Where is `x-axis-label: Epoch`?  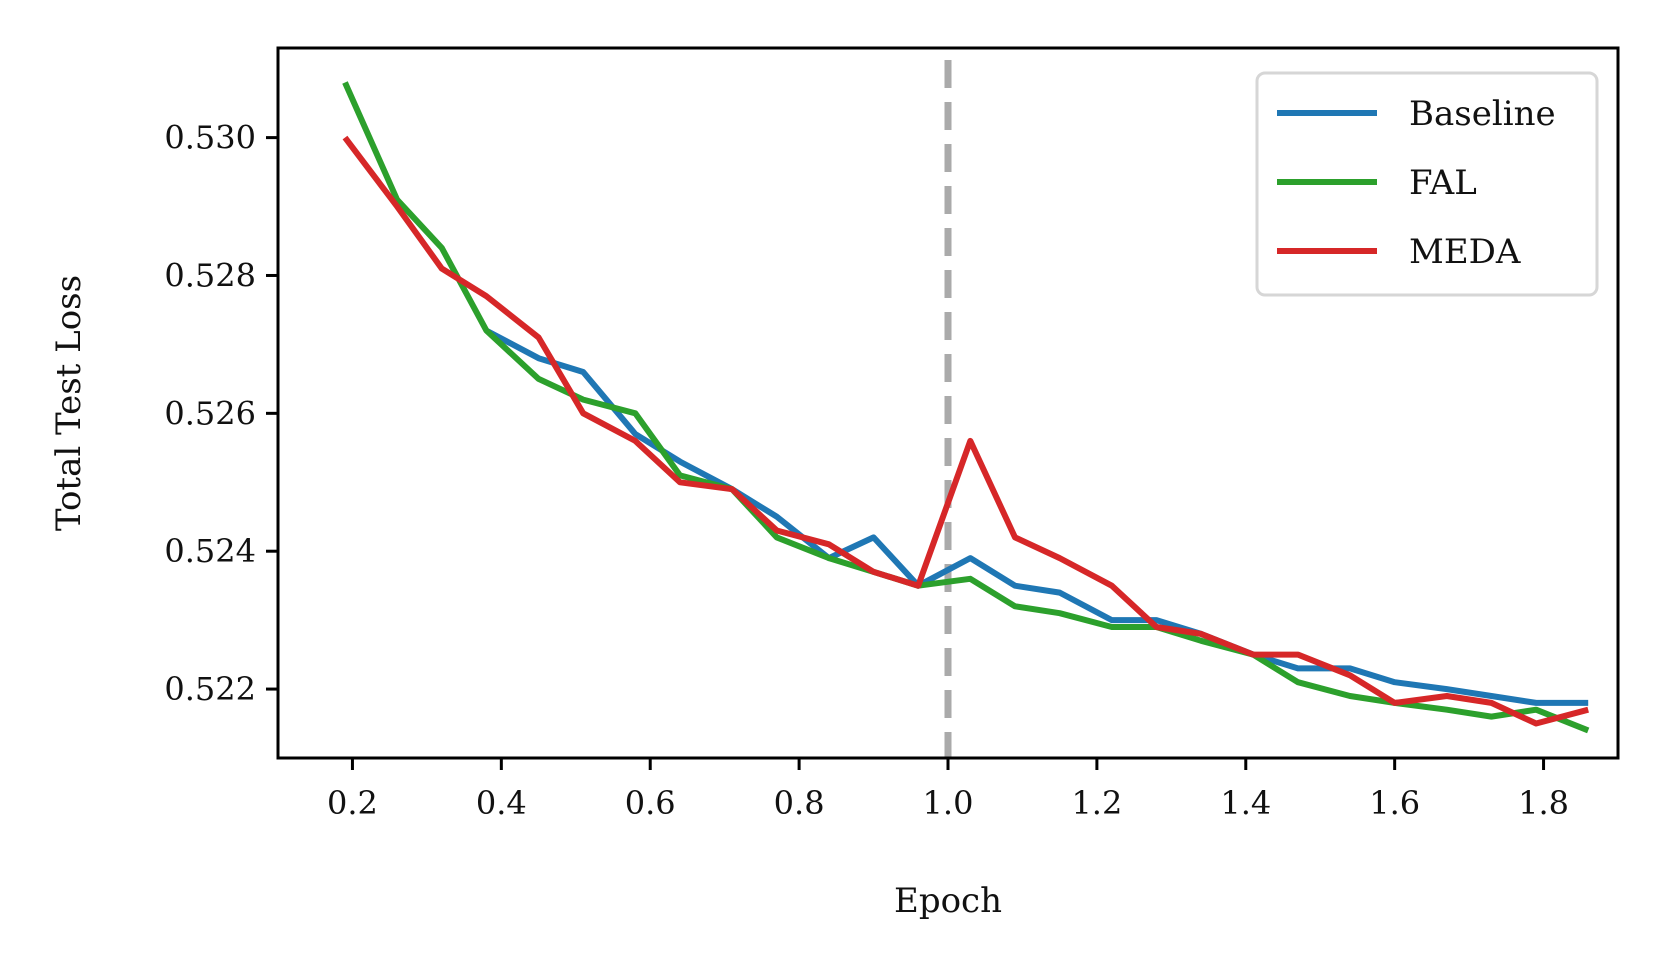
x-axis-label: Epoch is located at coordinates (948, 901).